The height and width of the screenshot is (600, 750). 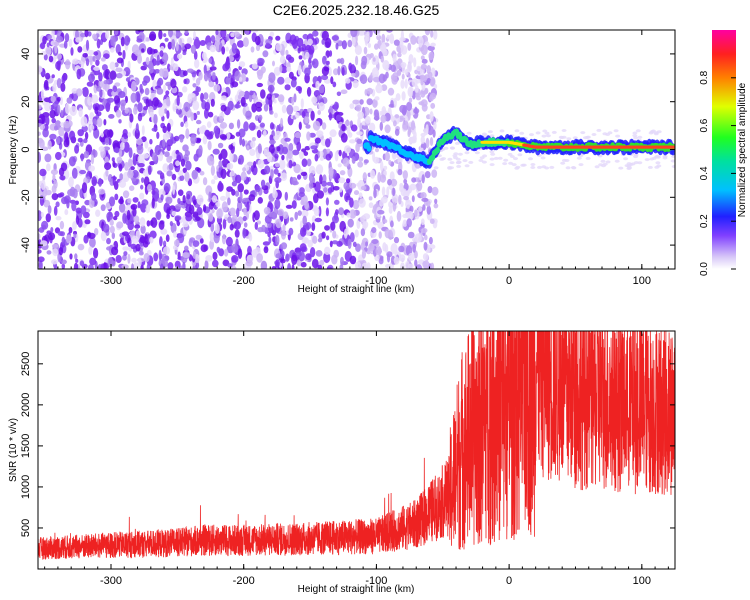 I want to click on colorbar, so click(x=724, y=149).